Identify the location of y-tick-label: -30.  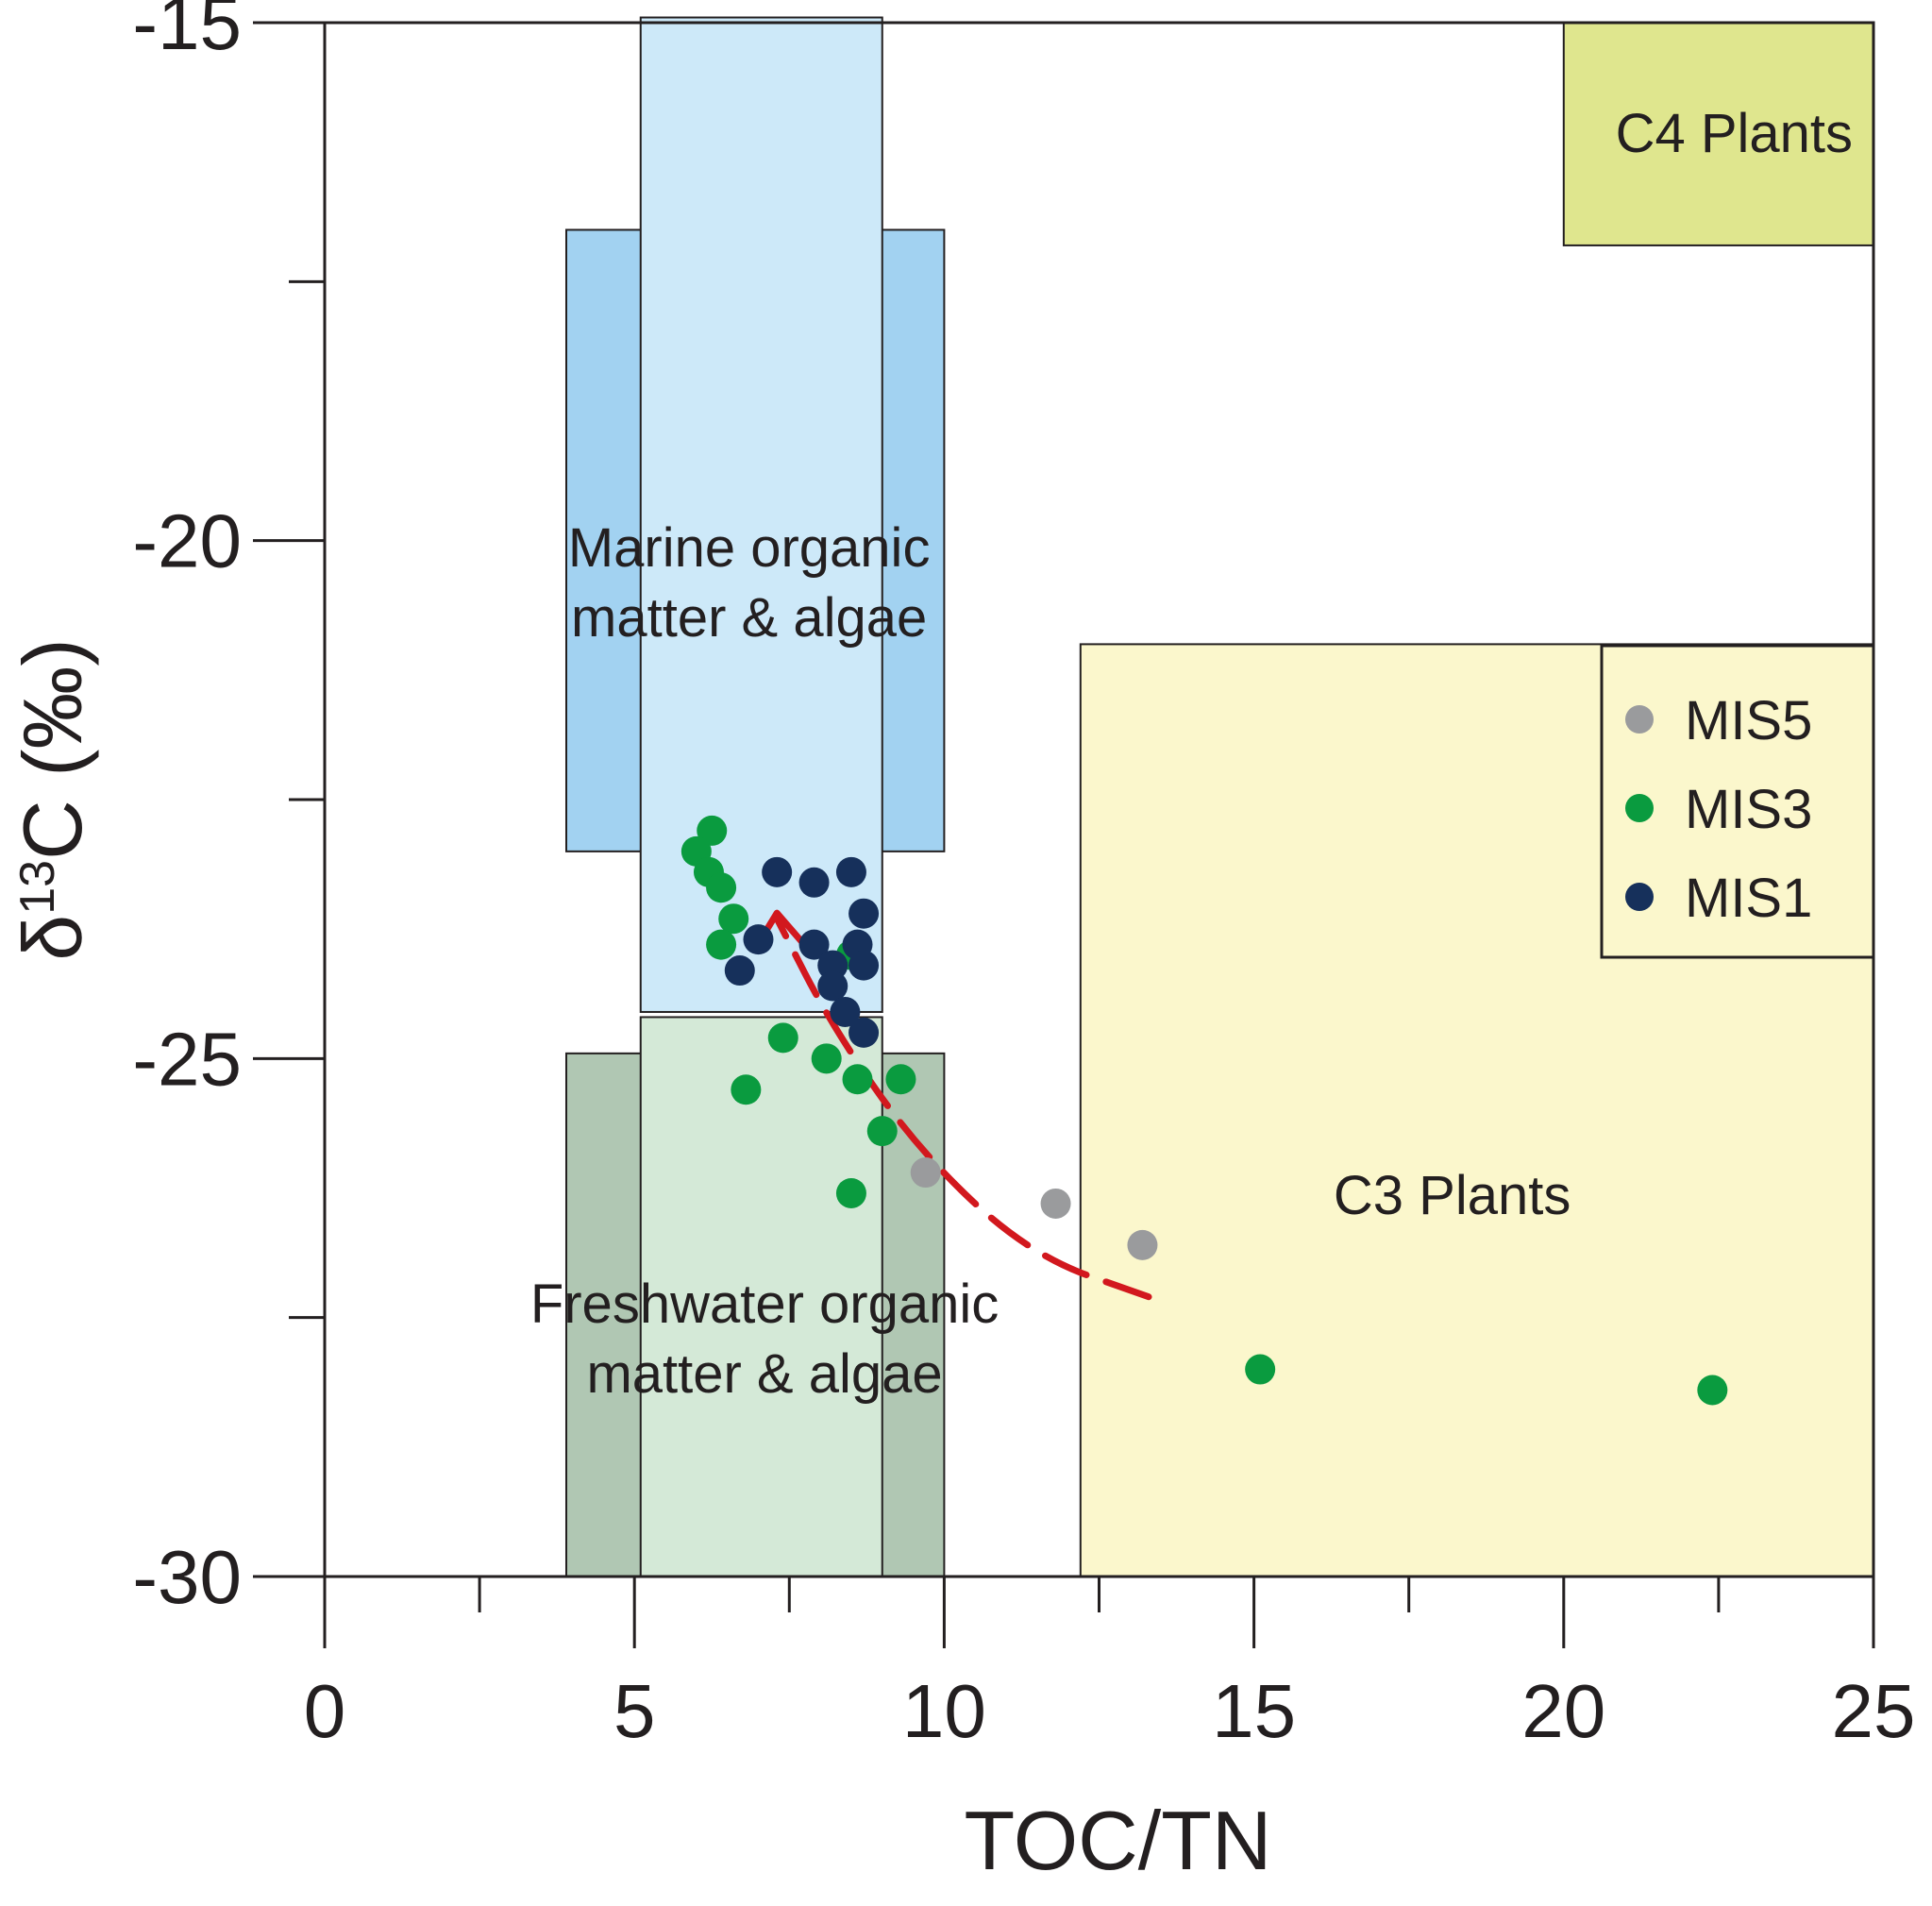
(187, 1577).